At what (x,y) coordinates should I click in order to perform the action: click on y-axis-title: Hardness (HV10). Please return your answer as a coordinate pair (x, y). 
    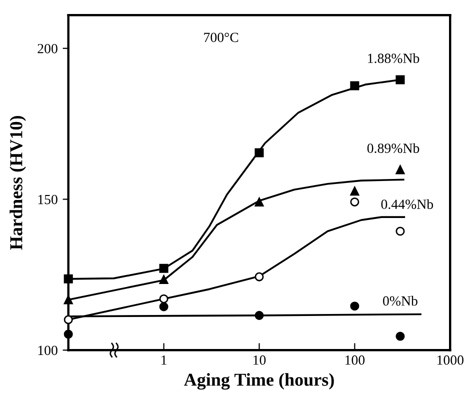
    Looking at the image, I should click on (18, 183).